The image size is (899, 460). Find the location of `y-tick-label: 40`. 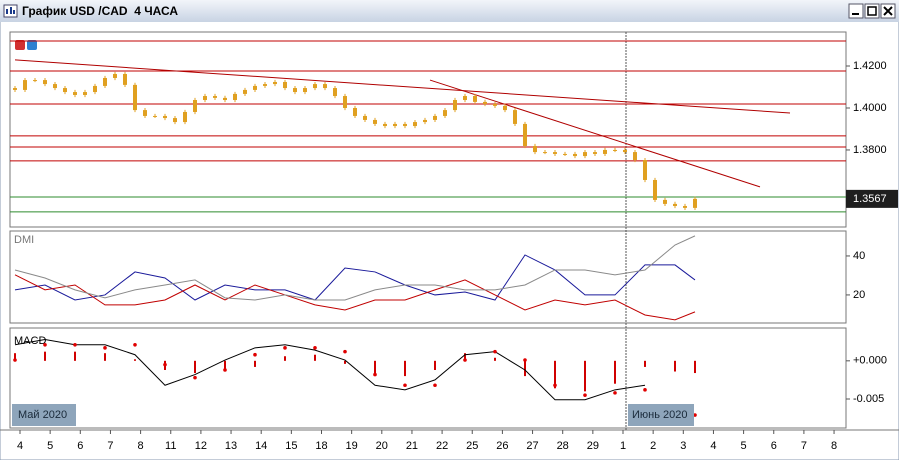

y-tick-label: 40 is located at coordinates (859, 256).